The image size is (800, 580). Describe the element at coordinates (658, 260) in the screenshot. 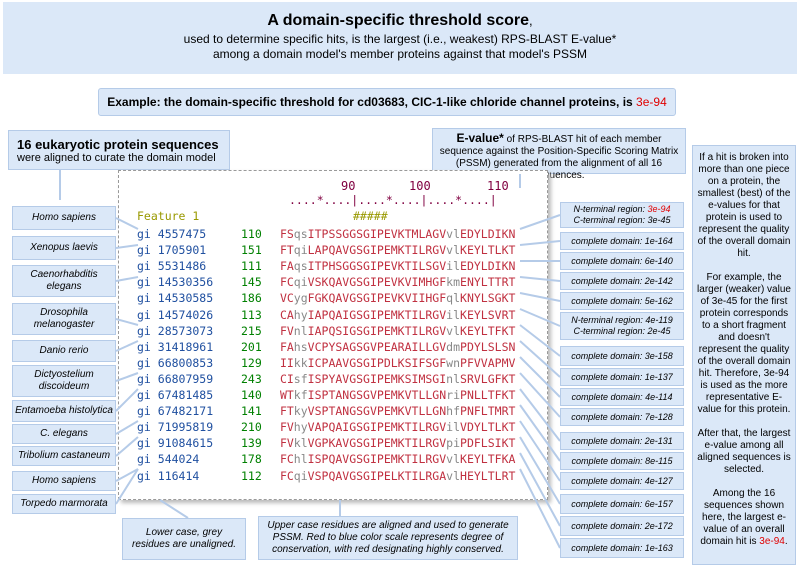

I see `domain-evalue: 6e-140` at that location.